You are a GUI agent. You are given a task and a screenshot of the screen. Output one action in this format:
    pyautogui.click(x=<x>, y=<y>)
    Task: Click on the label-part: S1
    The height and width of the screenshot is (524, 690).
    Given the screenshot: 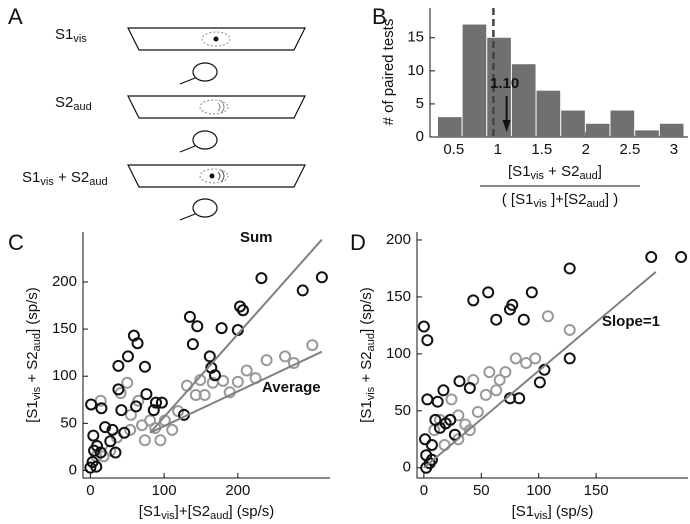 What is the action you would take?
    pyautogui.click(x=31, y=177)
    